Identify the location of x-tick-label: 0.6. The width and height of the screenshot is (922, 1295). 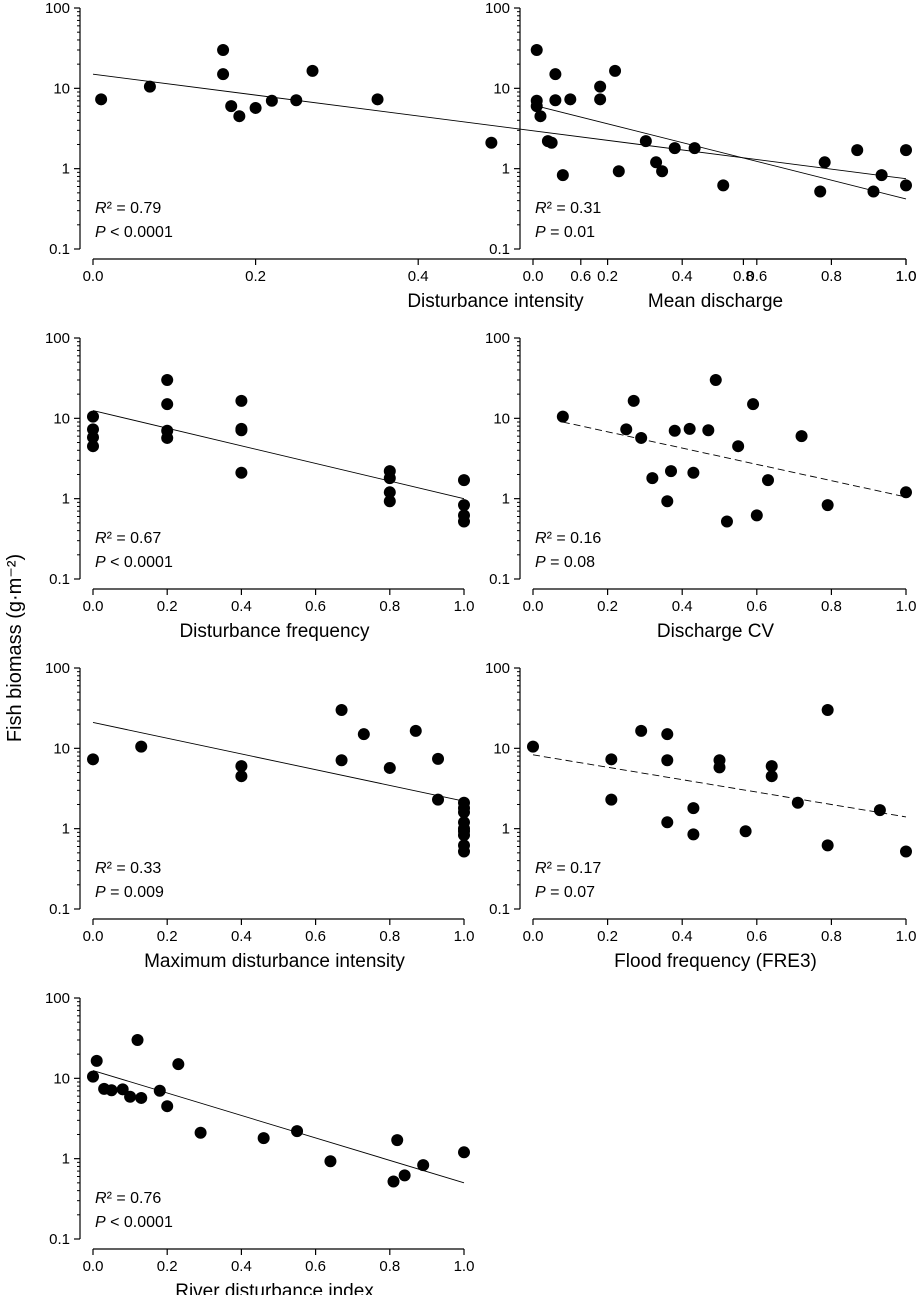
(315, 1266).